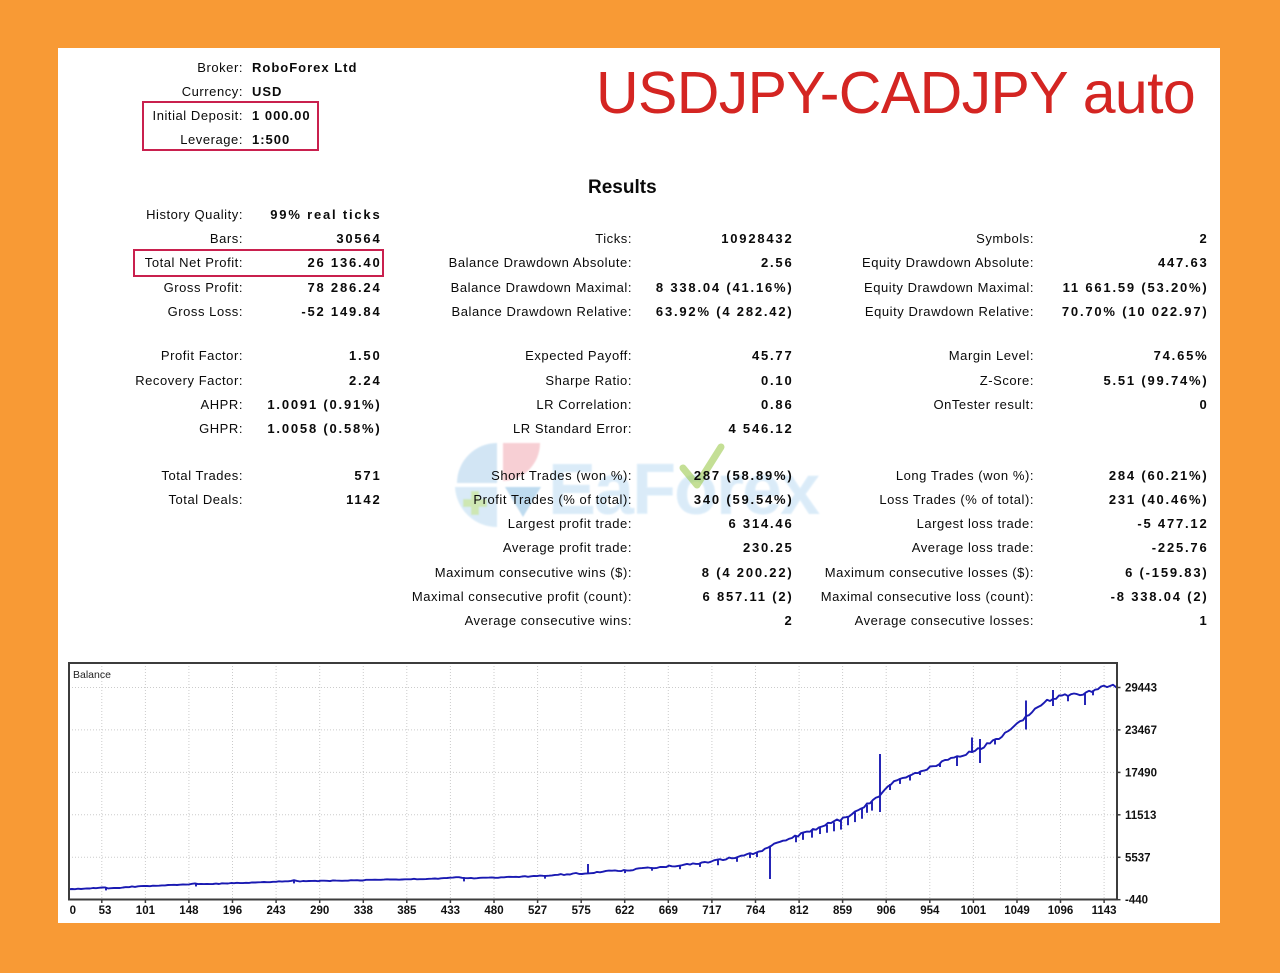 The width and height of the screenshot is (1280, 973). I want to click on svg-text: 0, so click(73, 911).